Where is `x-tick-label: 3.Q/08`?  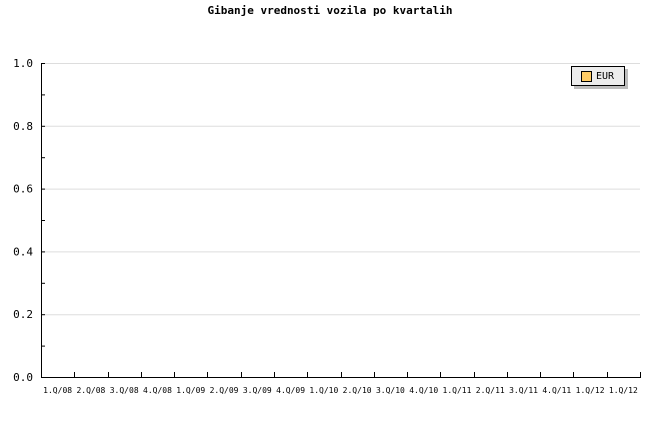 x-tick-label: 3.Q/08 is located at coordinates (124, 390).